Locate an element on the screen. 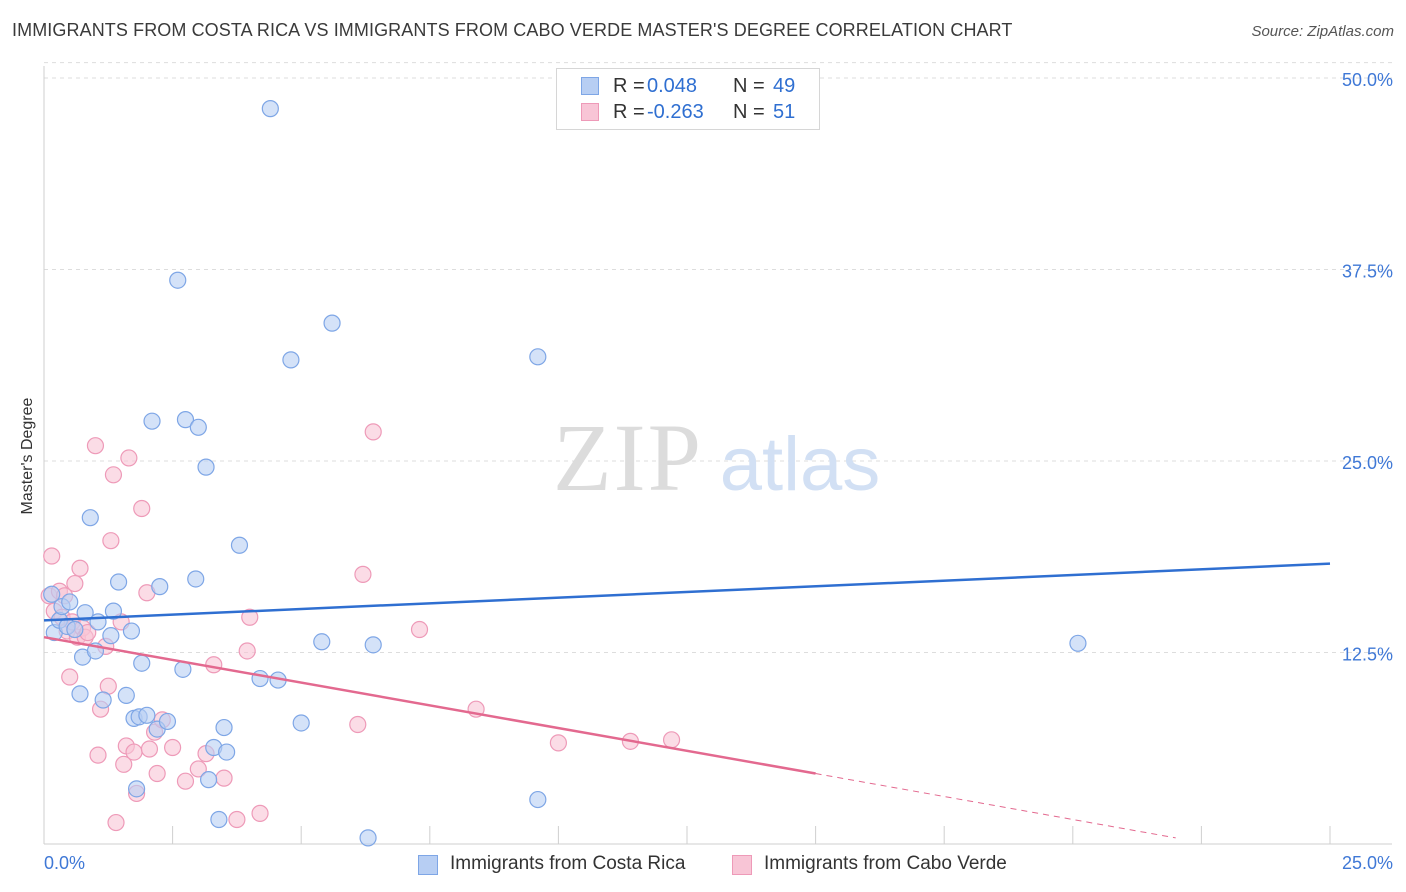 Image resolution: width=1406 pixels, height=892 pixels. y-tick-label: 12.5% is located at coordinates (1367, 655).